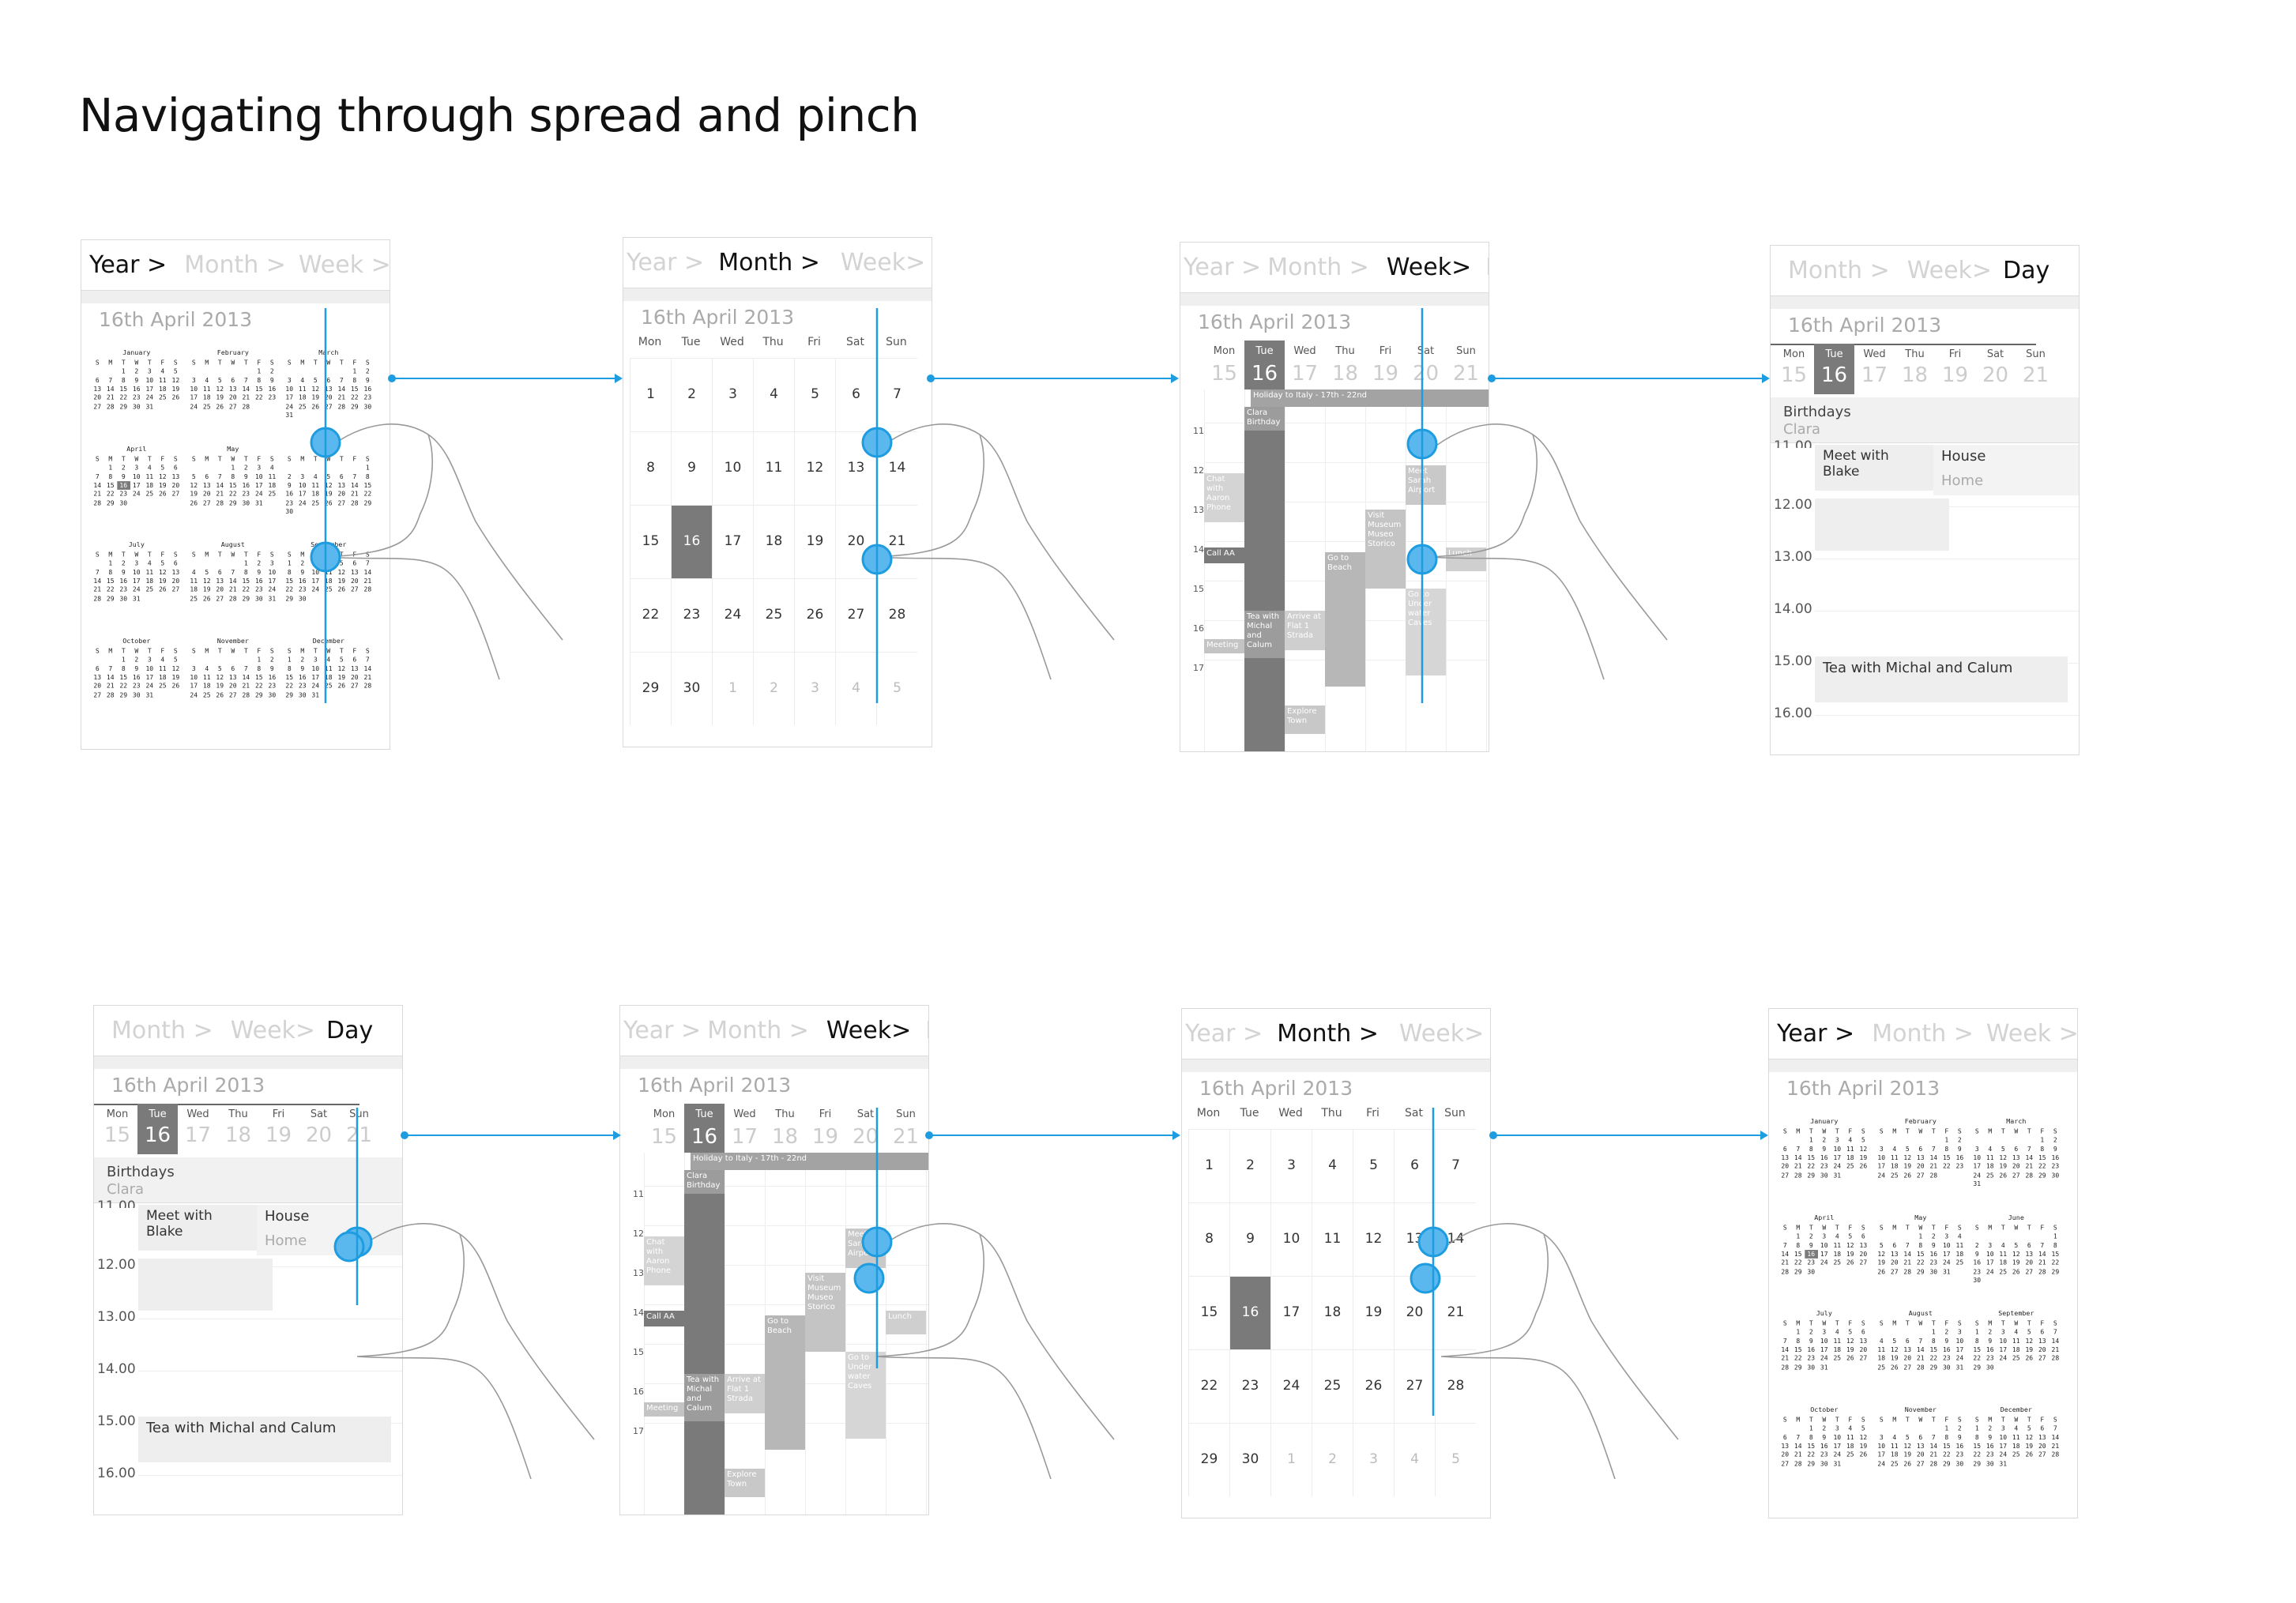  What do you see at coordinates (733, 541) in the screenshot?
I see `day-cell: 17` at bounding box center [733, 541].